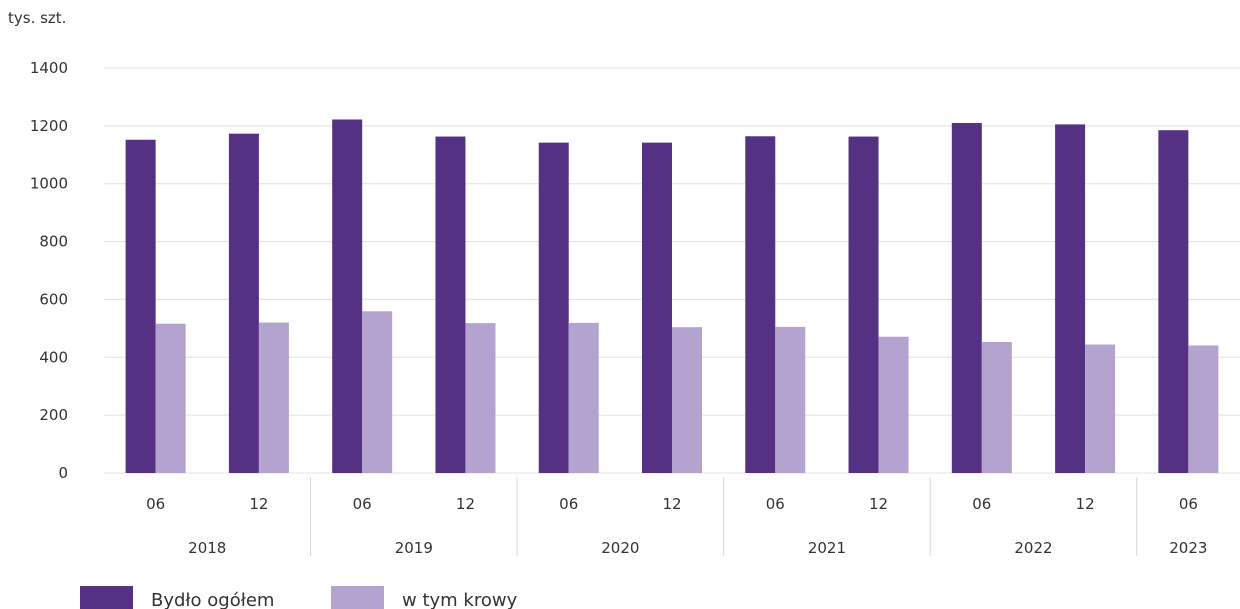  Describe the element at coordinates (1033, 548) in the screenshot. I see `x-group-label: 2022` at that location.